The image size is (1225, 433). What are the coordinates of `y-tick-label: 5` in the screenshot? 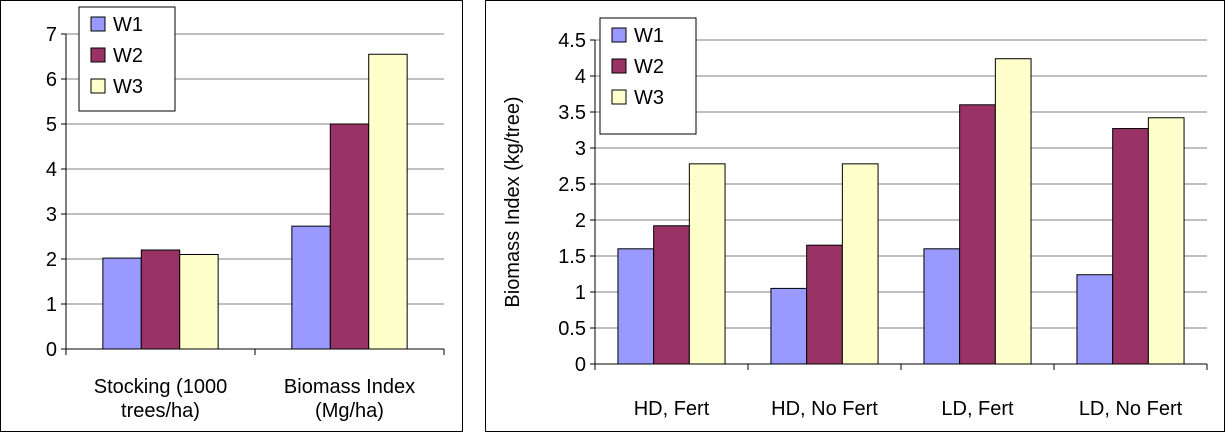 It's located at (51, 125).